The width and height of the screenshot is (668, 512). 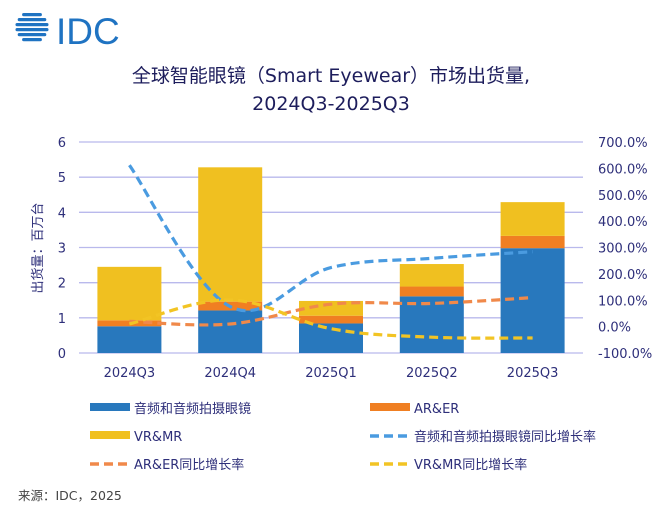 I want to click on bar-0-2025Q2, so click(x=431, y=324).